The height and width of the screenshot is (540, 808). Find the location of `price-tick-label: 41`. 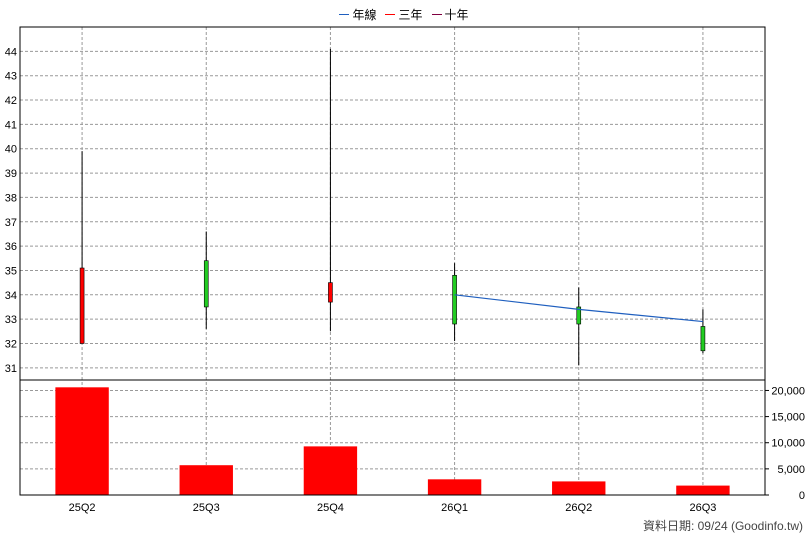

price-tick-label: 41 is located at coordinates (11, 125).